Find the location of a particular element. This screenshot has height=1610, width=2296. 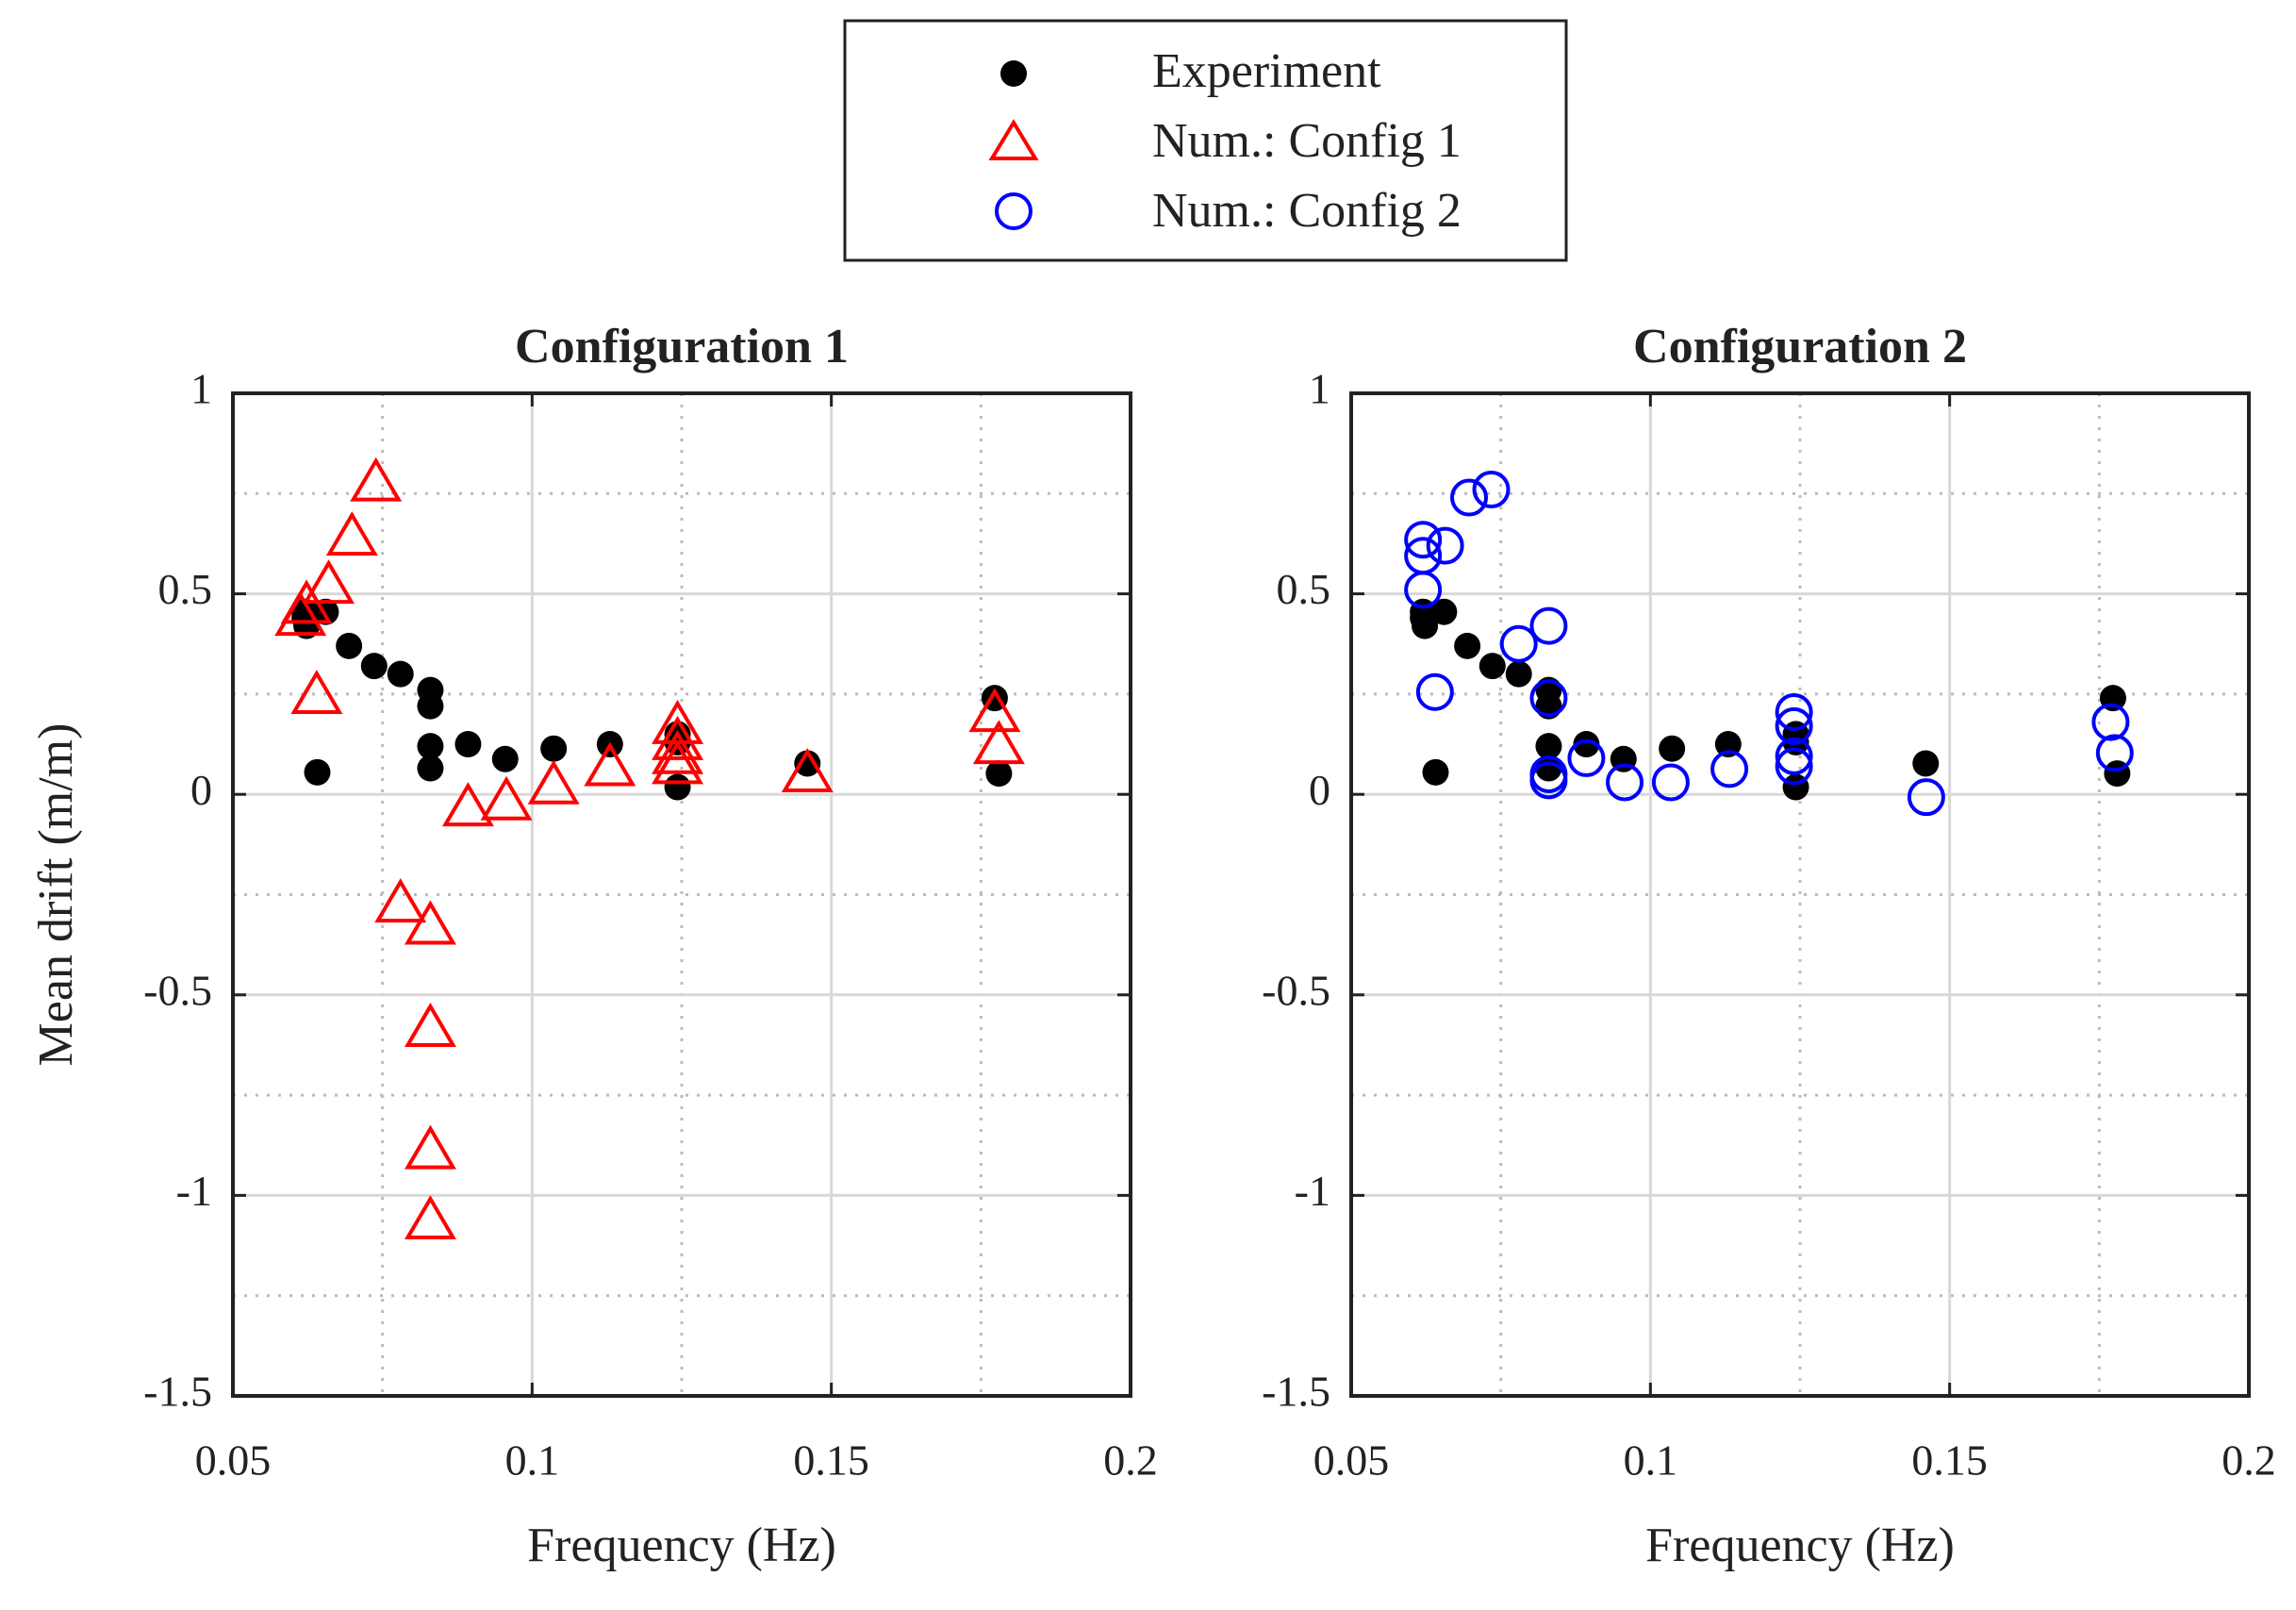

legend: Experiment Num.: Config 1 Num.: Config 2 is located at coordinates (1205, 140).